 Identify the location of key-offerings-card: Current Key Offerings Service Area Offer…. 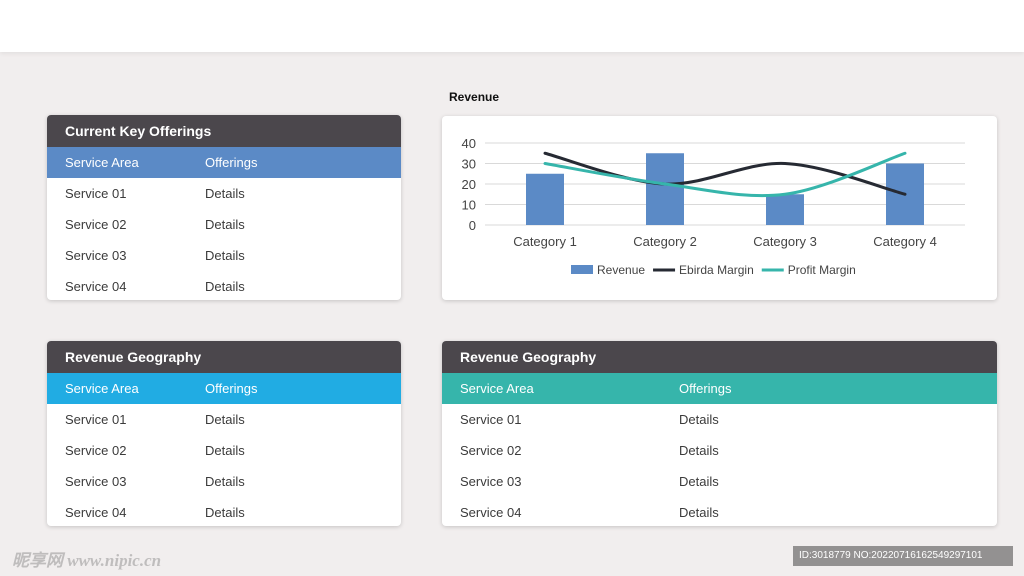
(224, 207).